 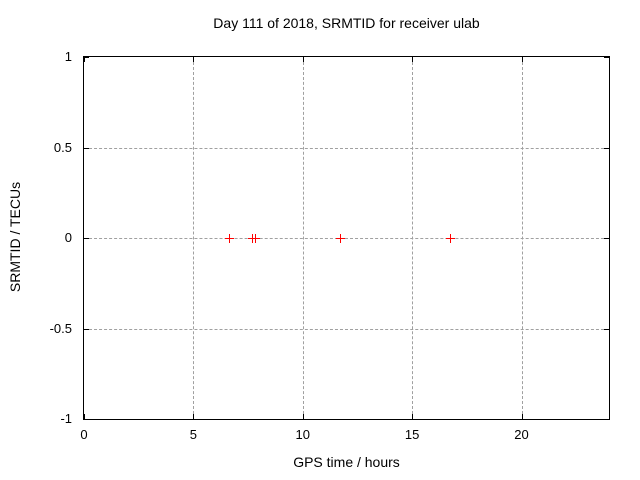 What do you see at coordinates (521, 434) in the screenshot?
I see `x-tick-label: 20` at bounding box center [521, 434].